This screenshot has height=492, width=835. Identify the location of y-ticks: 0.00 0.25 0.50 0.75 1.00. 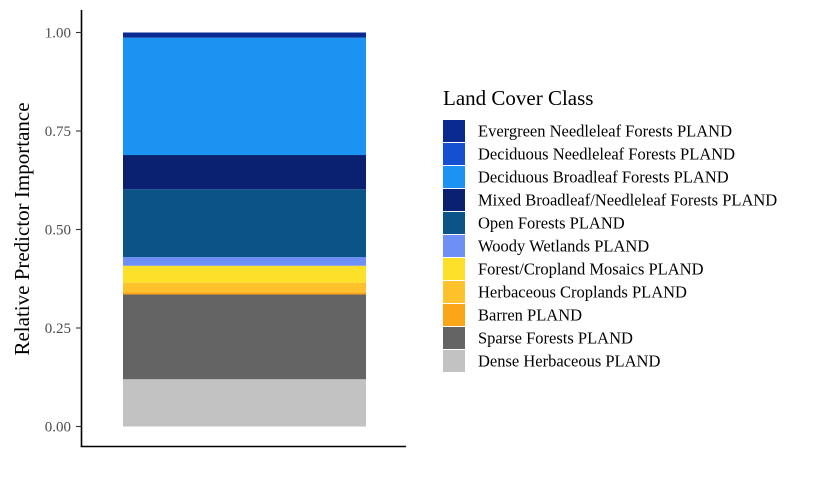
(63, 231).